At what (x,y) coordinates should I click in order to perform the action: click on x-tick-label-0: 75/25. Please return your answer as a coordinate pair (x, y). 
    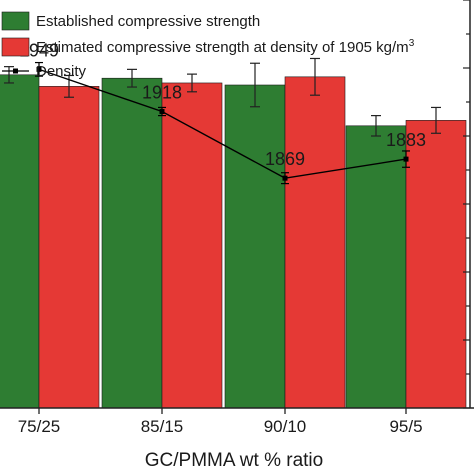
    Looking at the image, I should click on (39, 426).